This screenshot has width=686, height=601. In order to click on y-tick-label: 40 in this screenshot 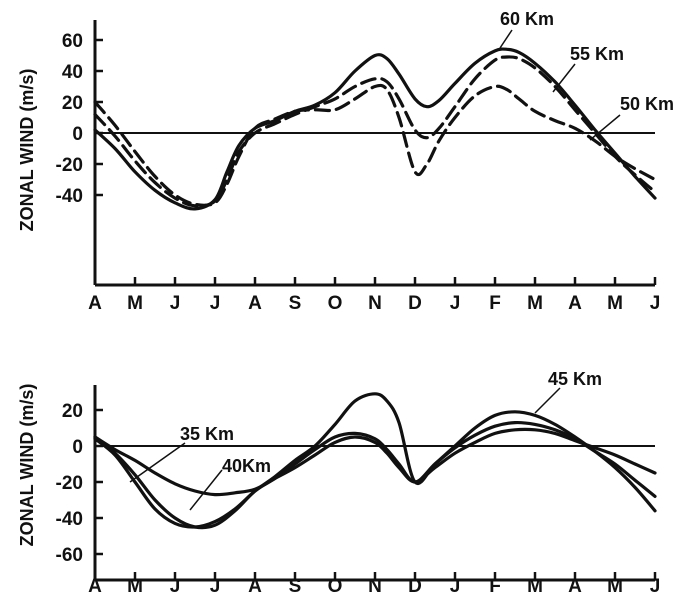, I will do `click(72, 72)`.